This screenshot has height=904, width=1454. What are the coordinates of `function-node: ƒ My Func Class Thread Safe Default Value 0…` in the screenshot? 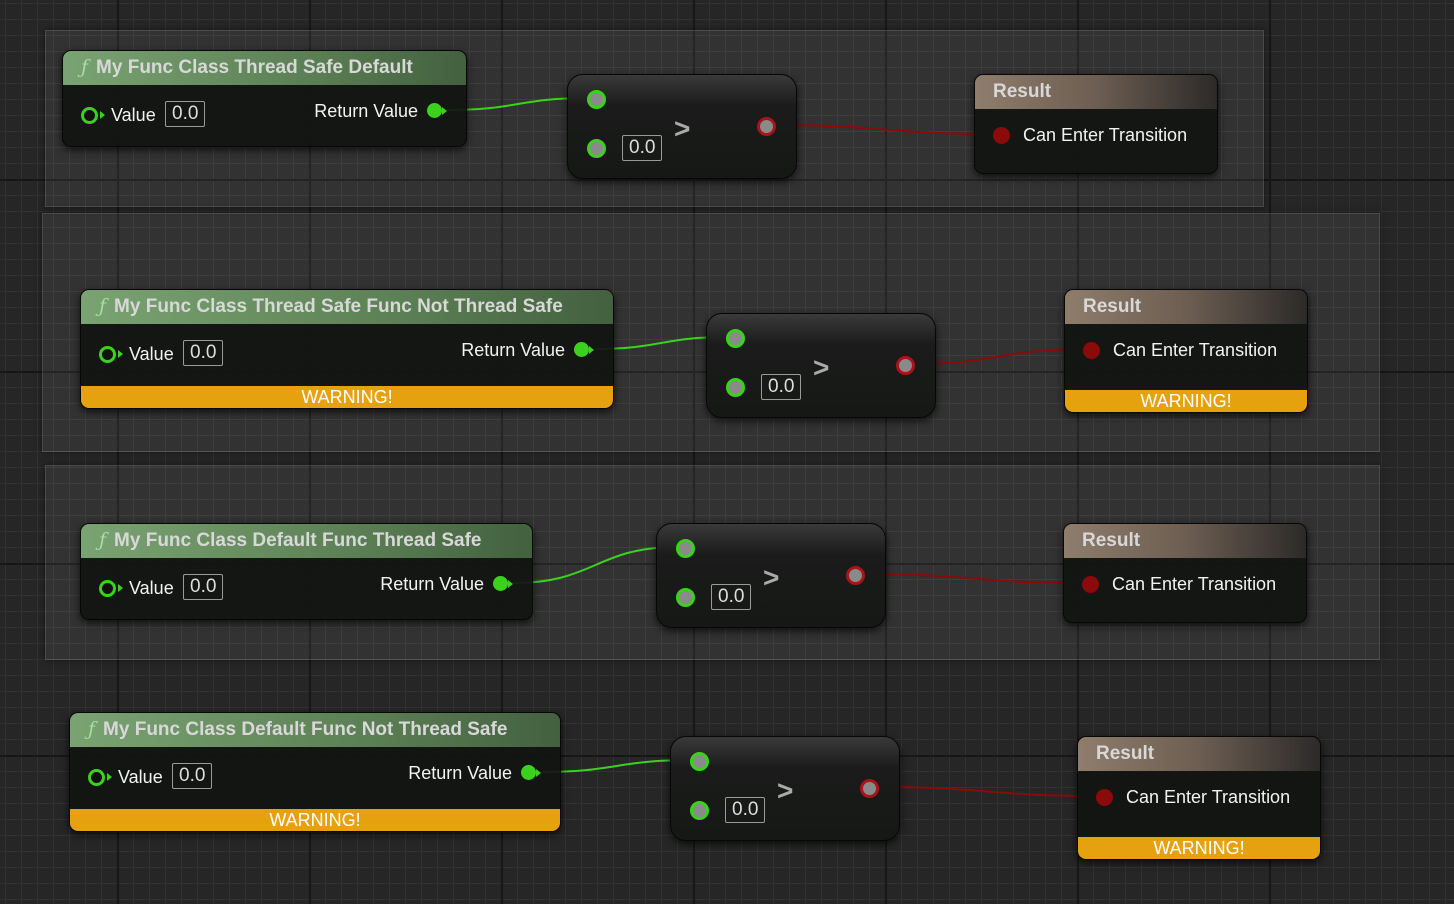 It's located at (264, 98).